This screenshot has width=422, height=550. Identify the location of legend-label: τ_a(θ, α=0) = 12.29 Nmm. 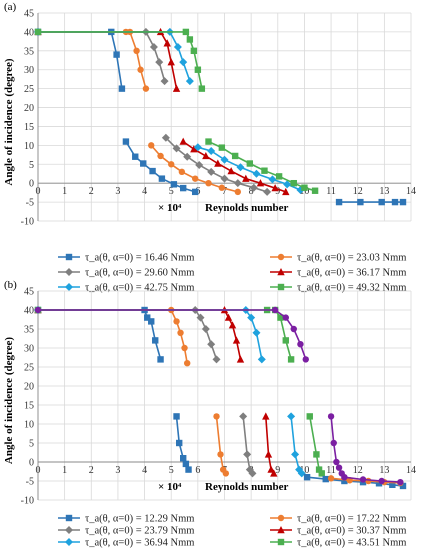
(139, 519).